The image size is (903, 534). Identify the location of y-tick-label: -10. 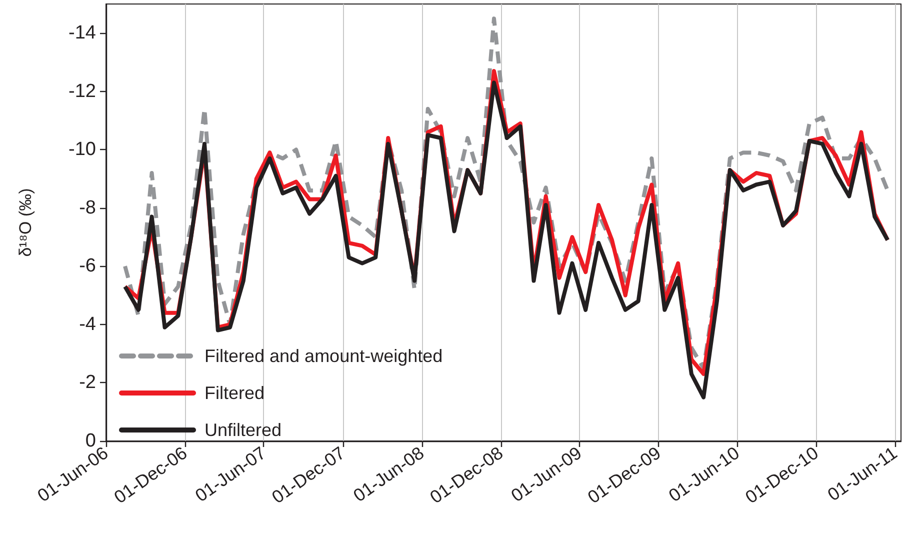
(82, 149).